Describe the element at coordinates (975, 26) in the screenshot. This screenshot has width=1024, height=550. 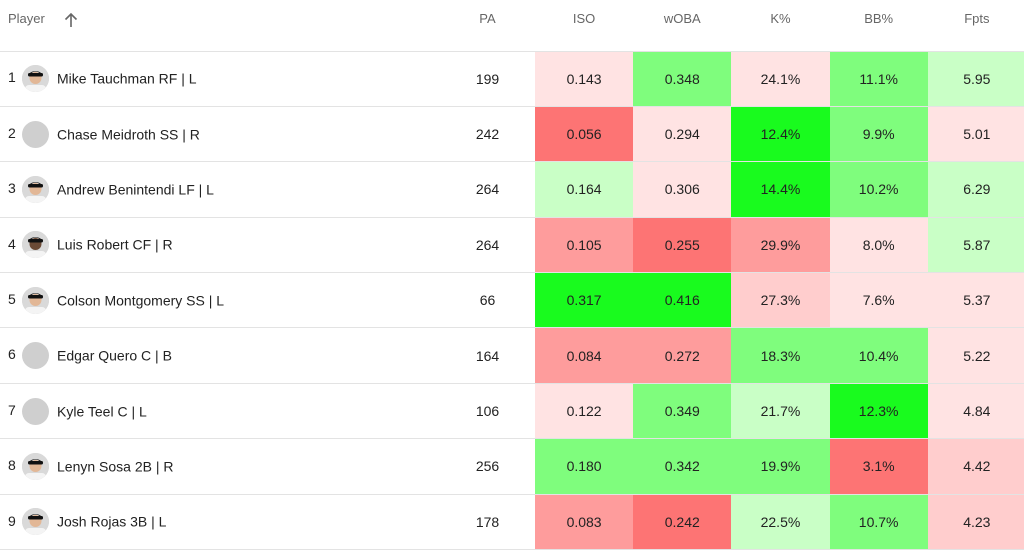
I see `column-header-fpts: Fpts` at that location.